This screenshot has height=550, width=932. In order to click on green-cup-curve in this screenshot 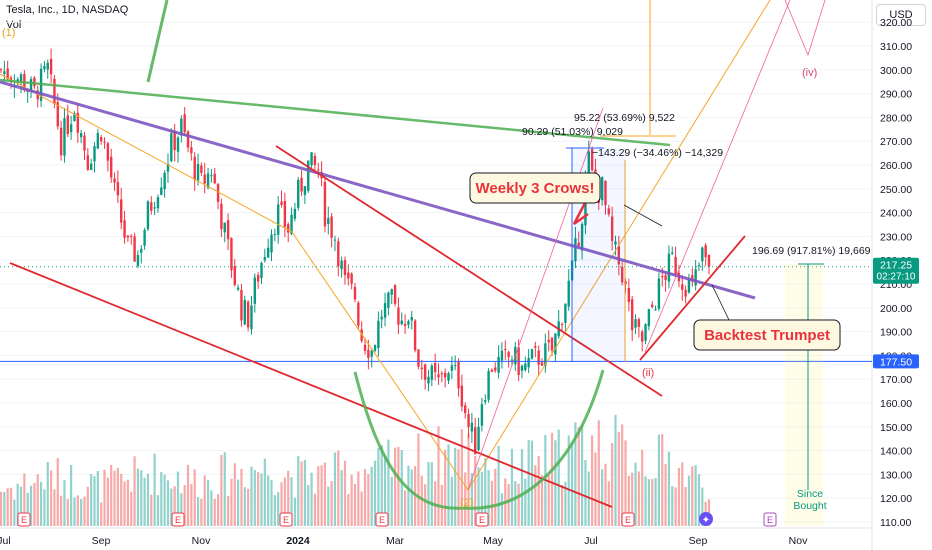, I will do `click(479, 439)`.